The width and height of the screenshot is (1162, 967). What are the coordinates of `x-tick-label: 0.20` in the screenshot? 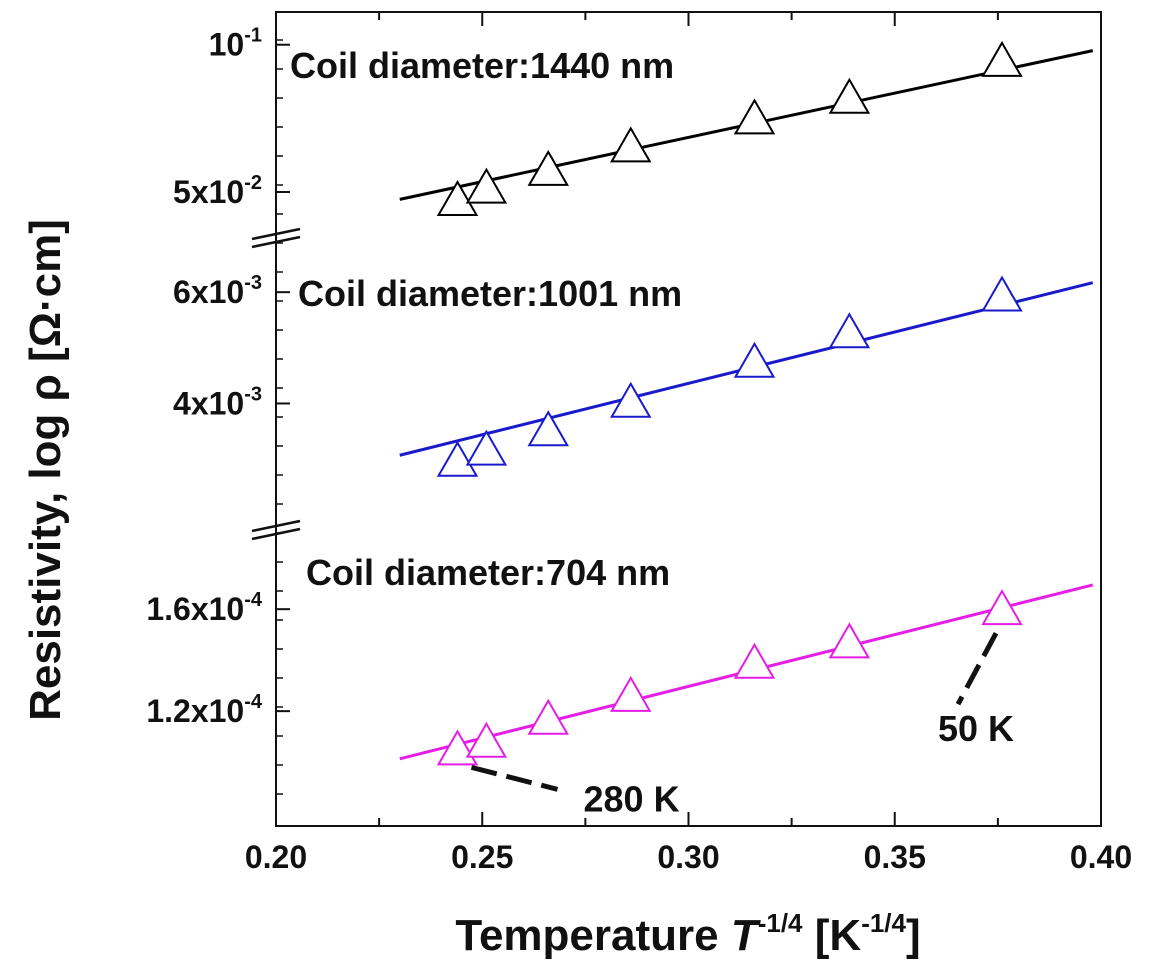 It's located at (276, 857).